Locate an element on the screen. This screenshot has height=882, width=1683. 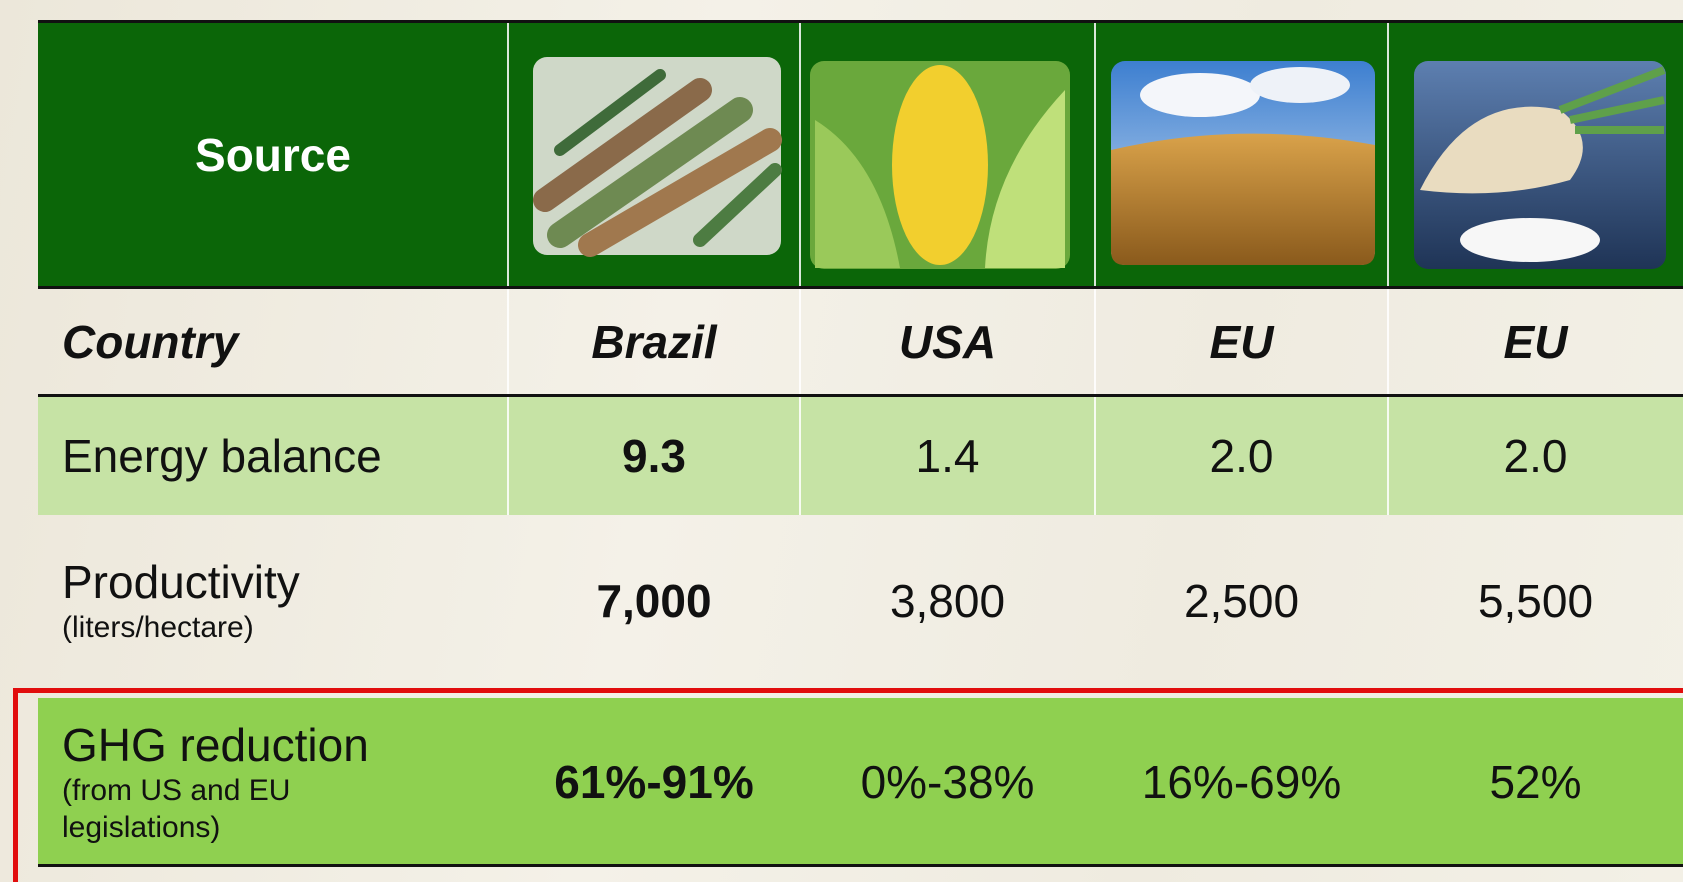
row-label: Energy balance is located at coordinates (222, 456).